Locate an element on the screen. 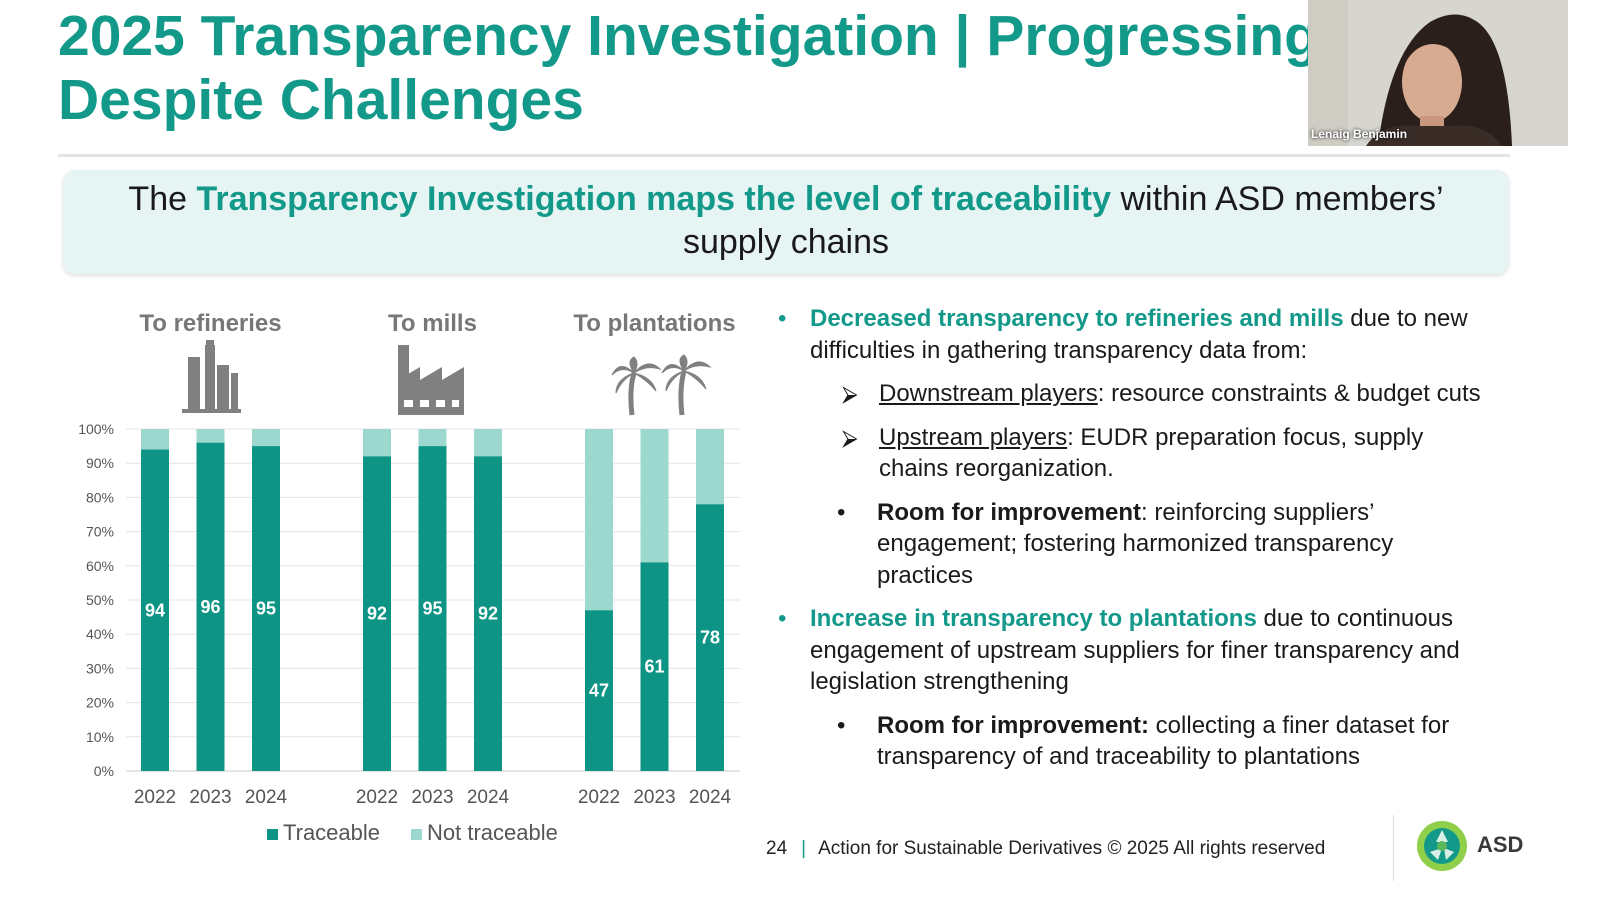  chart-y-axis: 0% 10% 20% 30% 40% 50% 60% 70% 80% 90% 100% is located at coordinates (96, 600).